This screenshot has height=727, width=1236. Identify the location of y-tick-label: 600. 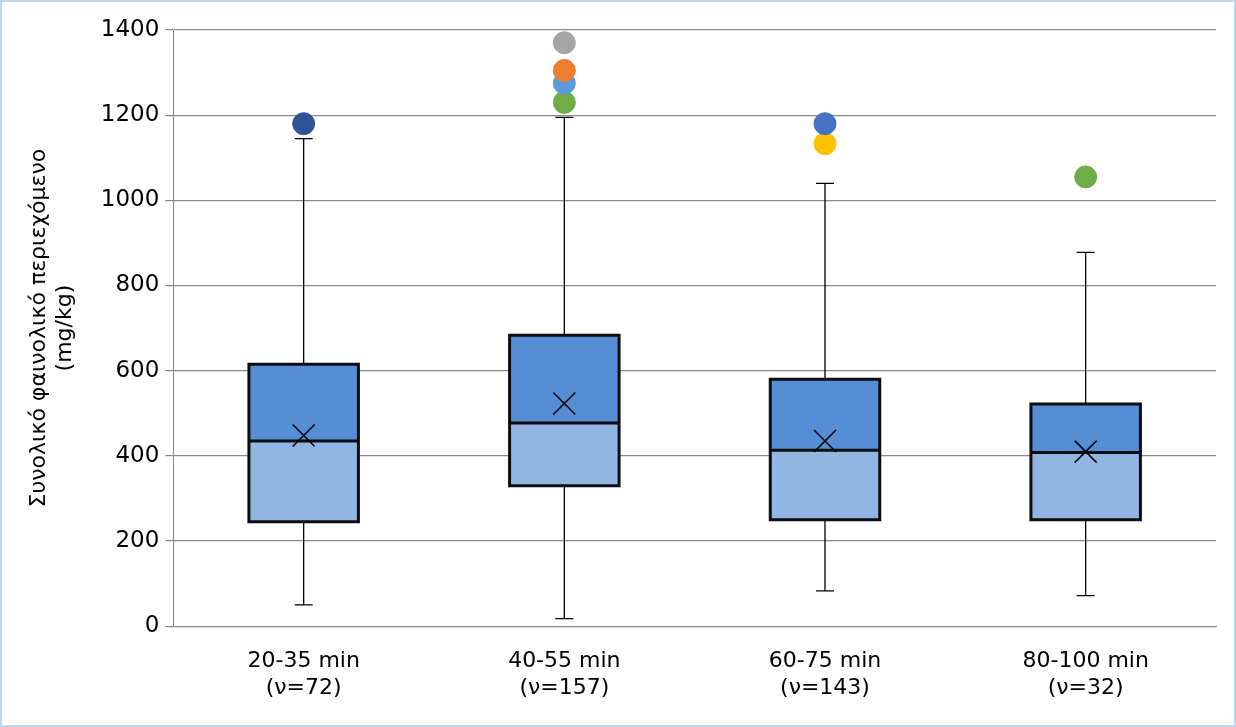
(137, 368).